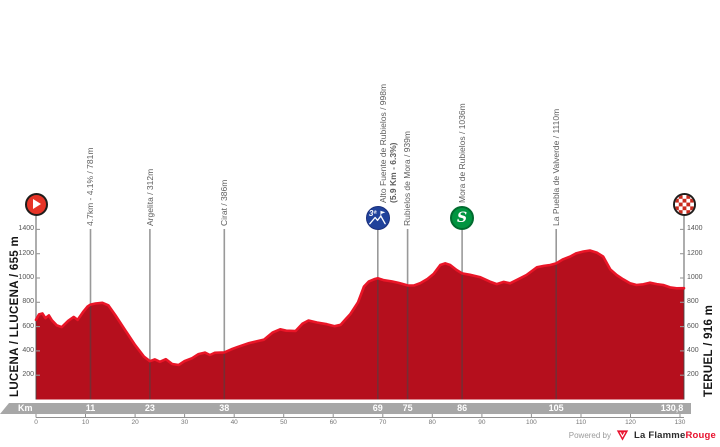 The width and height of the screenshot is (720, 447). What do you see at coordinates (377, 408) in the screenshot?
I see `band-km-value: 69` at bounding box center [377, 408].